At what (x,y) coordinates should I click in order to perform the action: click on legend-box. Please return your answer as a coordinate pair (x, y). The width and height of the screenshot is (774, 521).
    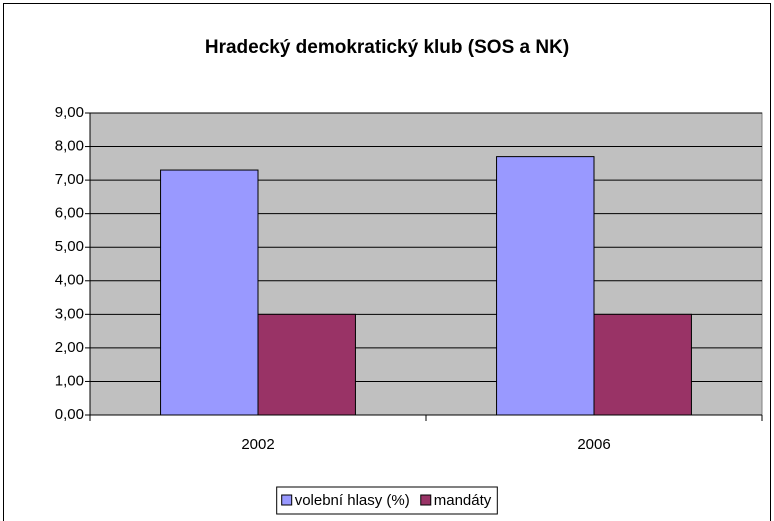
    Looking at the image, I should click on (387, 500).